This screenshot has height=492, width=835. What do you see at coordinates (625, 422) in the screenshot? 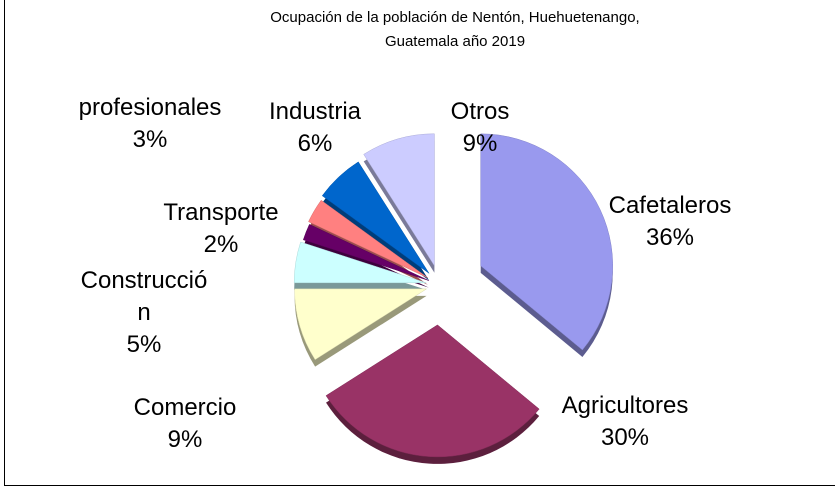
I see `slice-label: Agricultores 30%` at bounding box center [625, 422].